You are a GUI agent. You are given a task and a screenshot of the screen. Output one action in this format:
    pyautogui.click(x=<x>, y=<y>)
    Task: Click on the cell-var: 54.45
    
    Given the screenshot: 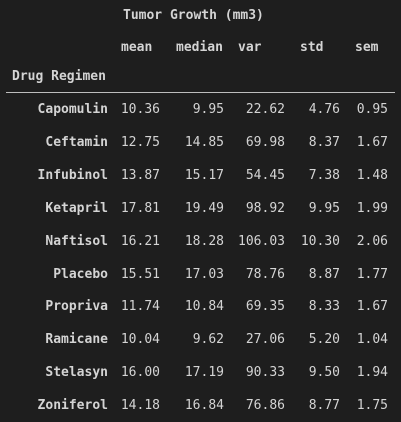 What is the action you would take?
    pyautogui.click(x=265, y=175)
    